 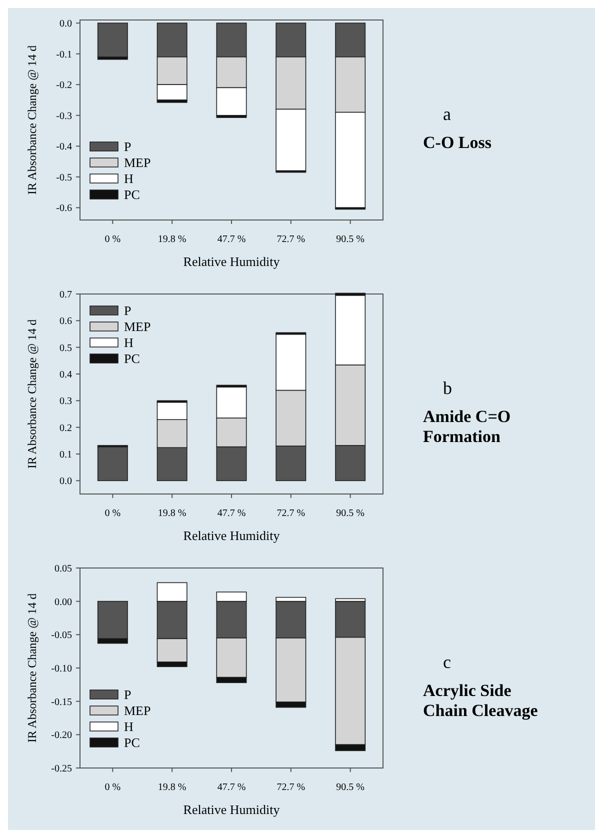 What do you see at coordinates (480, 700) in the screenshot?
I see `text: Acrylic Side Chain Cleavage` at bounding box center [480, 700].